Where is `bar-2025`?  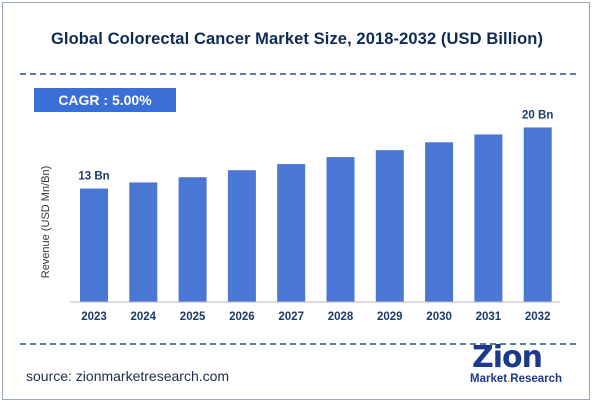 bar-2025 is located at coordinates (192, 239).